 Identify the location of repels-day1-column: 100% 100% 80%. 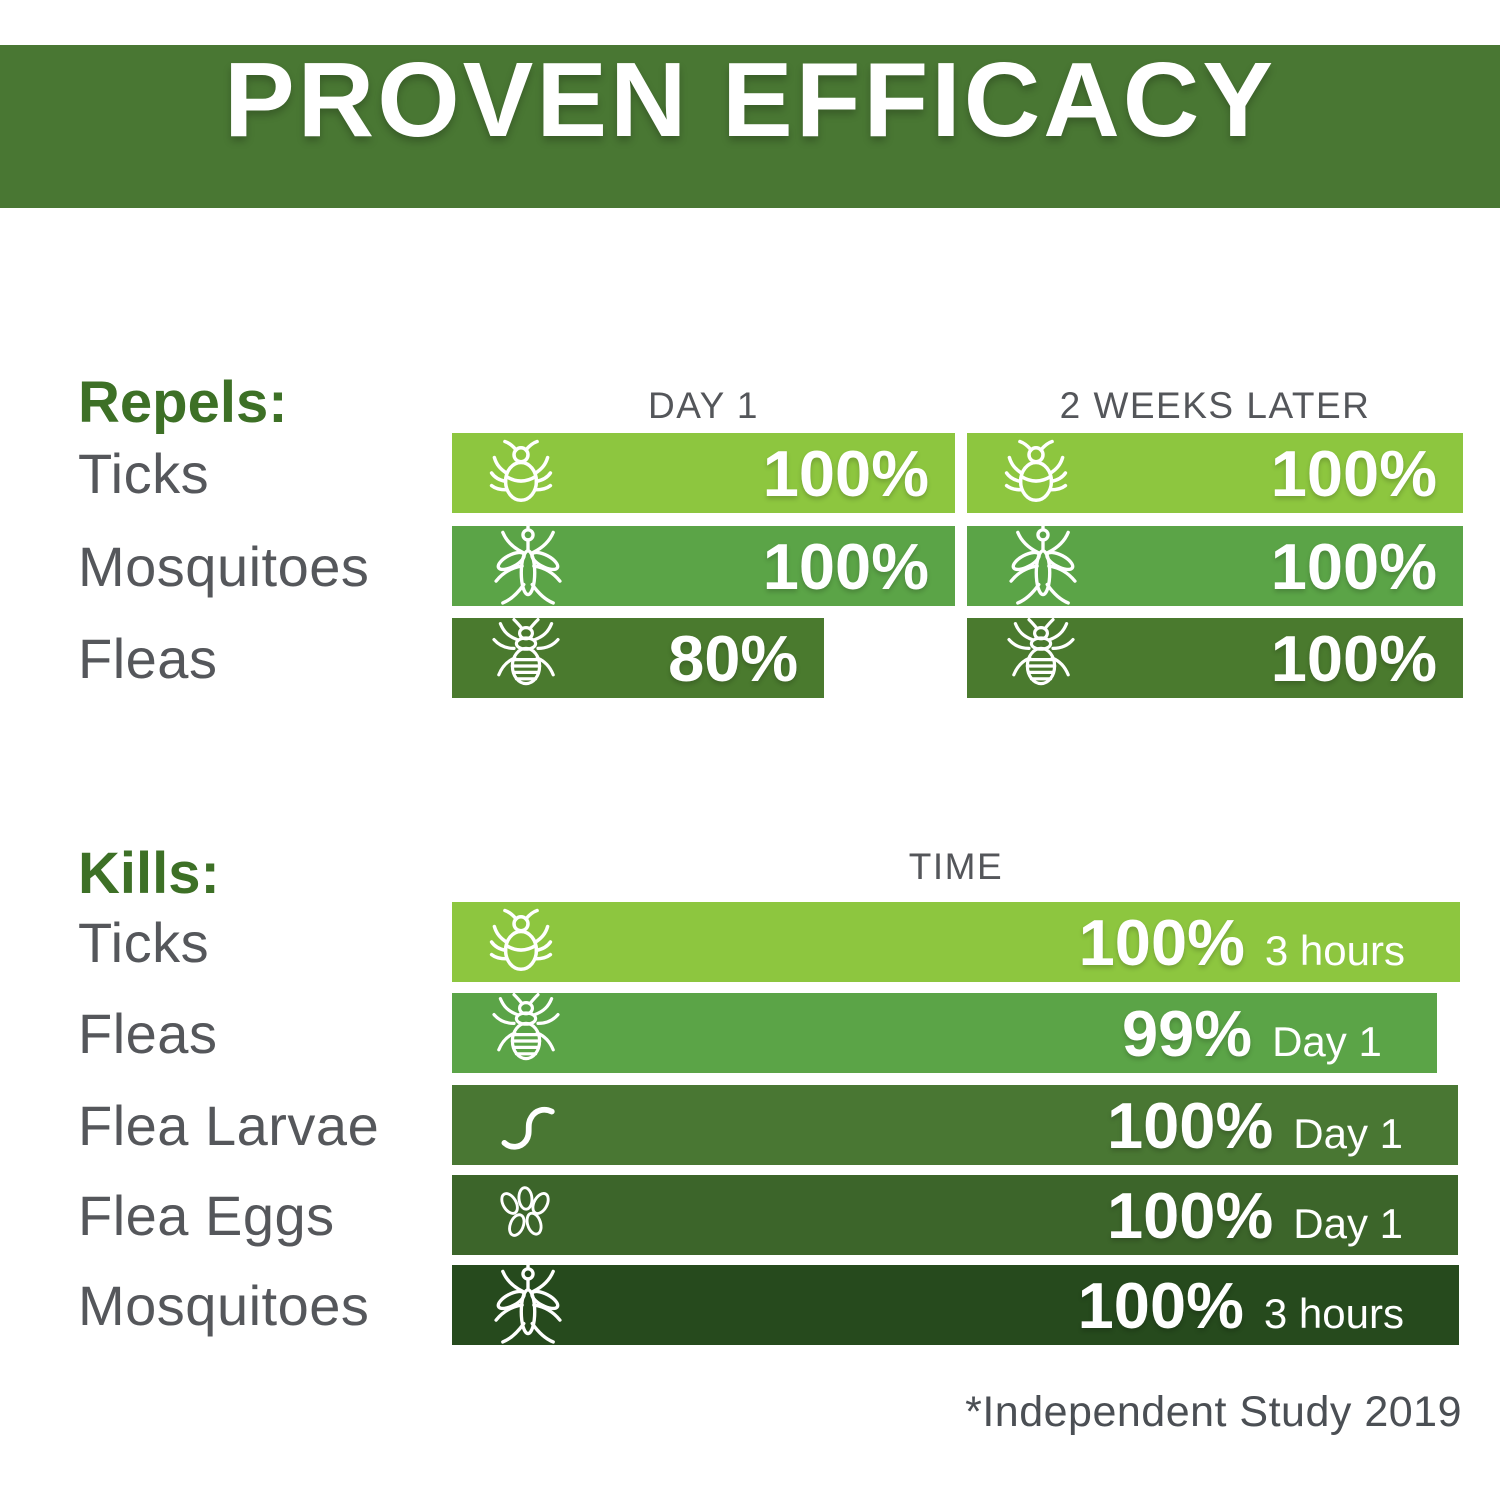
(703, 565).